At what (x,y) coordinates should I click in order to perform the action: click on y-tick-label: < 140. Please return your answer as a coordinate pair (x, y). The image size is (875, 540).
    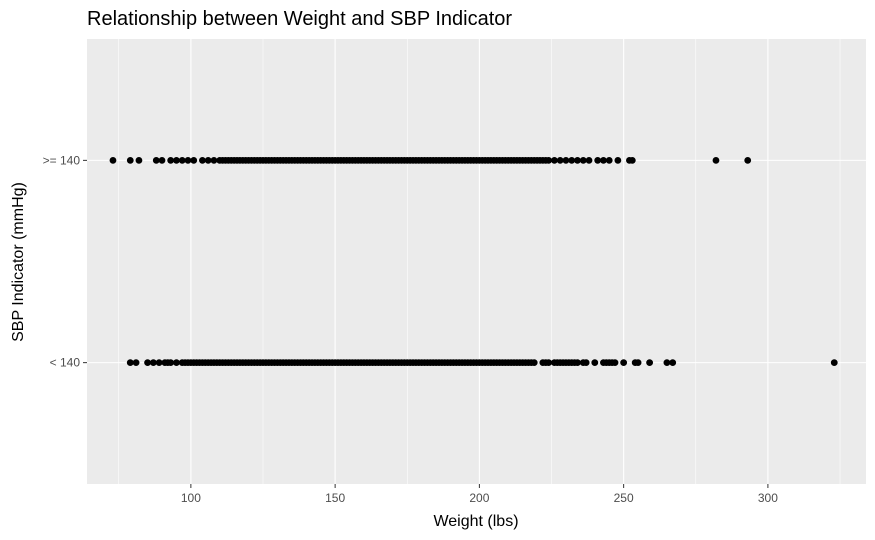
    Looking at the image, I should click on (65, 363).